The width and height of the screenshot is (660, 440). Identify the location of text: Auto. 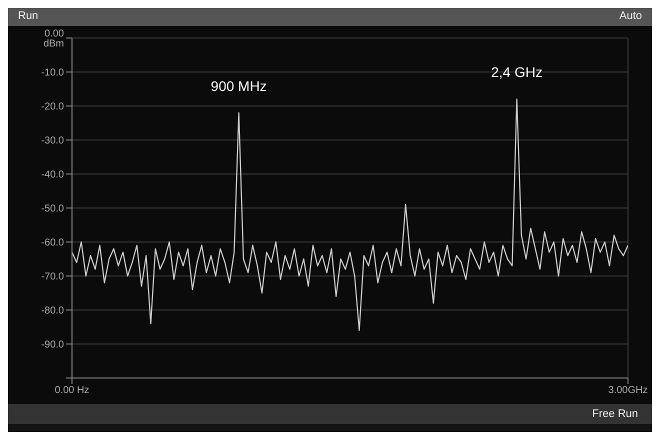
(630, 17).